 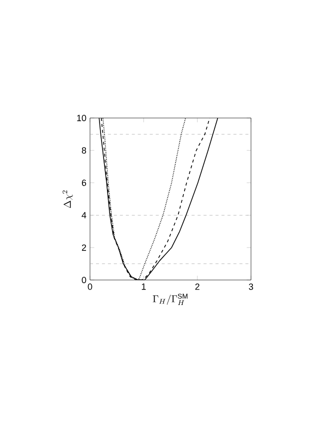 What do you see at coordinates (84, 247) in the screenshot?
I see `y-tick-label: 2` at bounding box center [84, 247].